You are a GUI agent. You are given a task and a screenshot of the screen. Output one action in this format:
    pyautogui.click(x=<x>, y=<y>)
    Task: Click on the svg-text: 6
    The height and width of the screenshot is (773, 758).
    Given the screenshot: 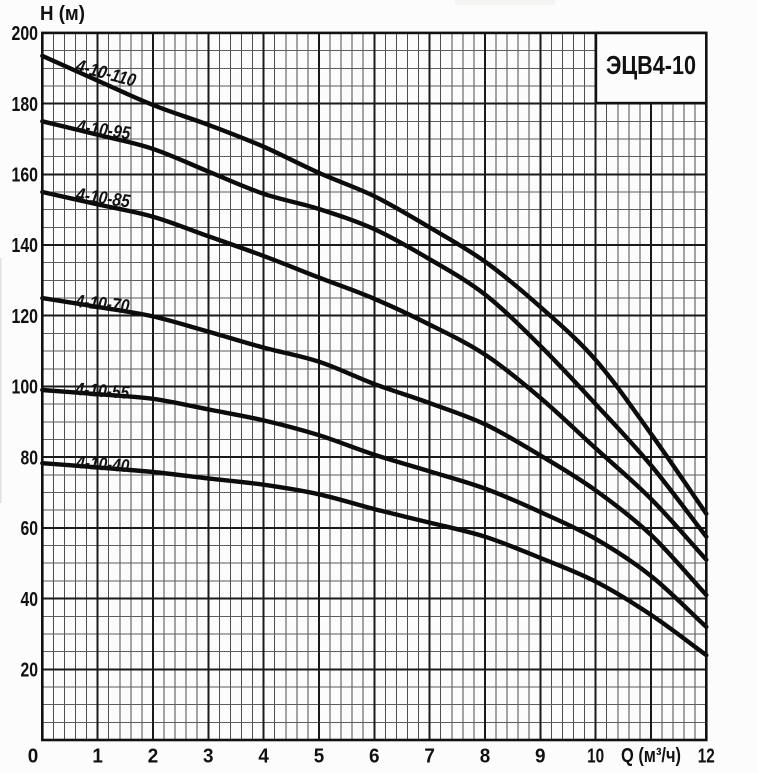 What is the action you would take?
    pyautogui.click(x=374, y=756)
    